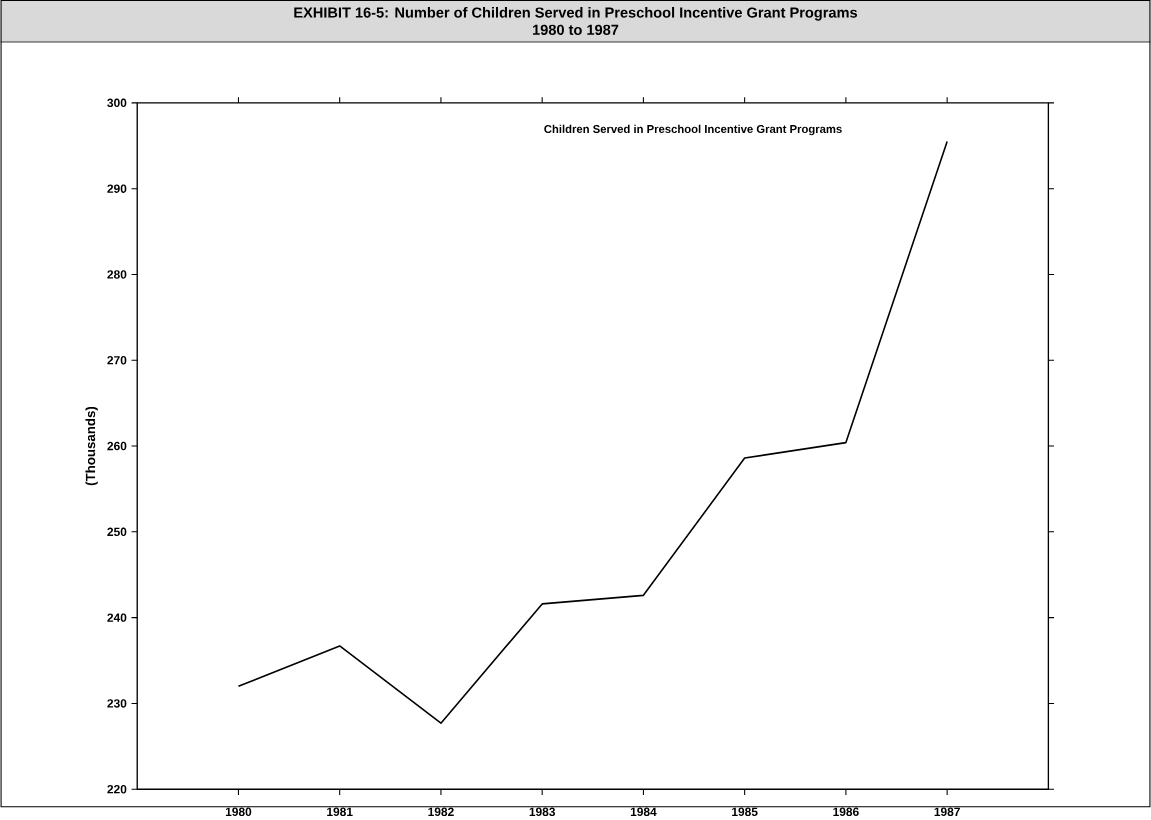 Image resolution: width=1151 pixels, height=820 pixels. I want to click on x-tick-label: 1982, so click(441, 811).